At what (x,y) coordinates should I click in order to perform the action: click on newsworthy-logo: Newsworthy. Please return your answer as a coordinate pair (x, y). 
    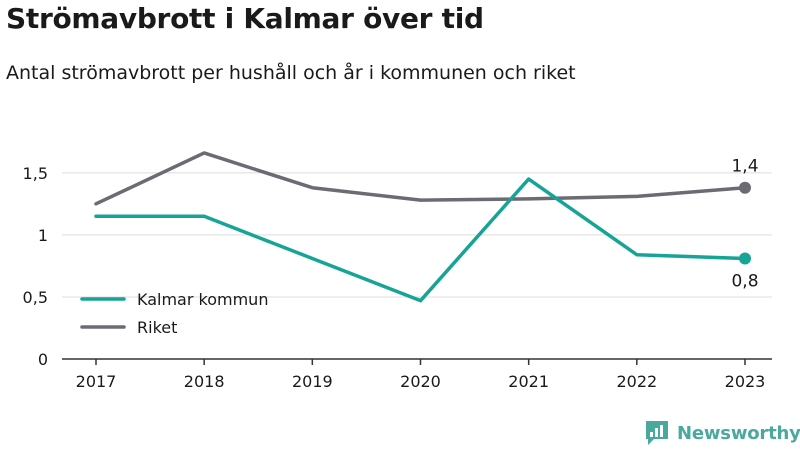
    Looking at the image, I should click on (722, 433).